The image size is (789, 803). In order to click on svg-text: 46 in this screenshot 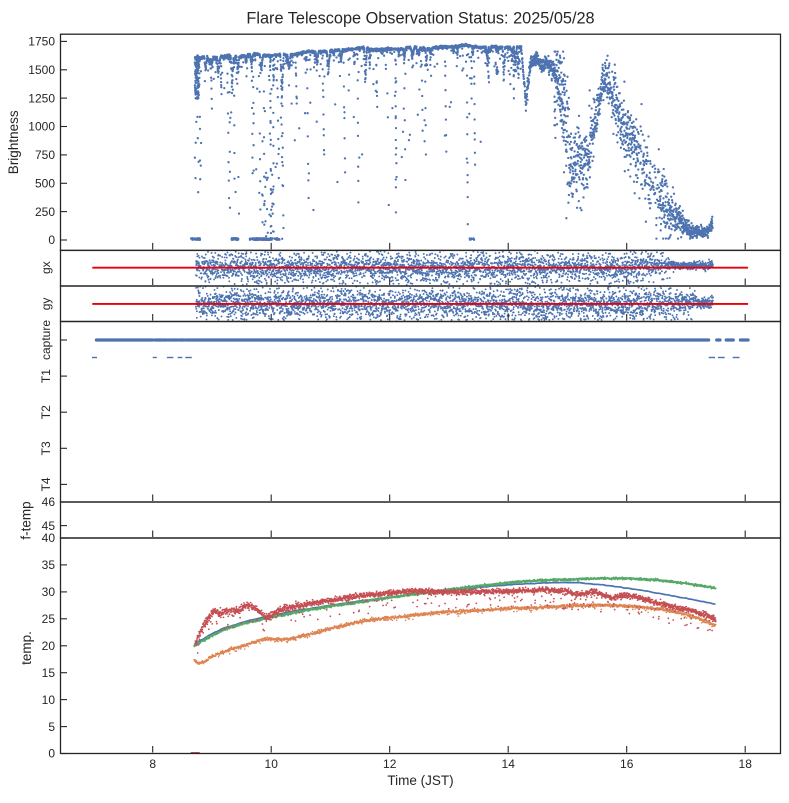, I will do `click(49, 502)`.